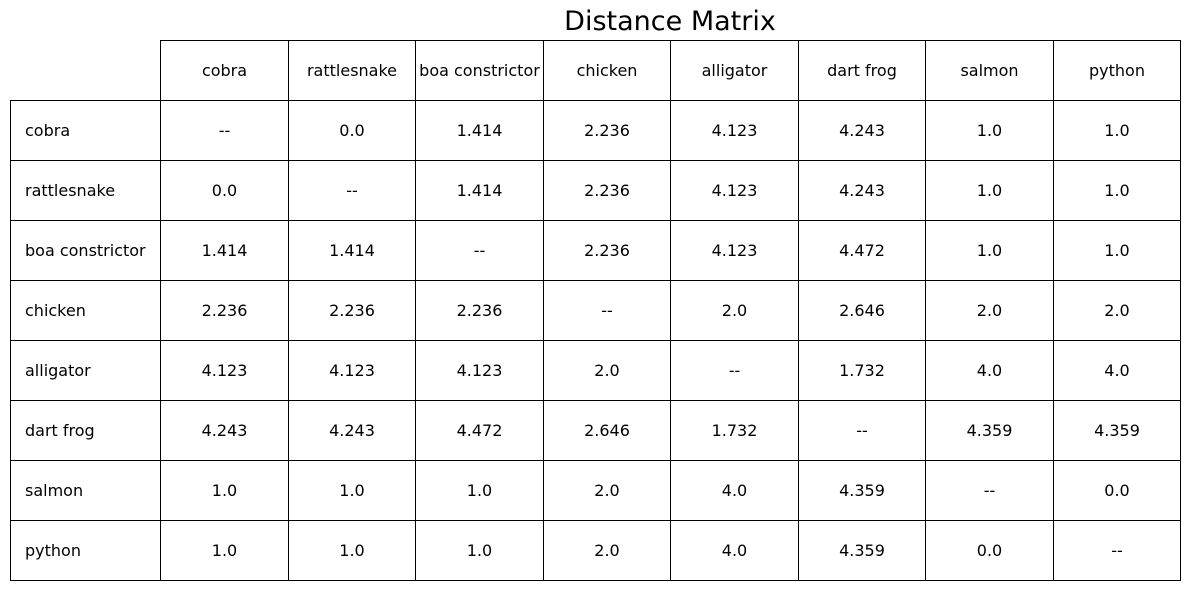  What do you see at coordinates (224, 70) in the screenshot?
I see `column-header: cobra` at bounding box center [224, 70].